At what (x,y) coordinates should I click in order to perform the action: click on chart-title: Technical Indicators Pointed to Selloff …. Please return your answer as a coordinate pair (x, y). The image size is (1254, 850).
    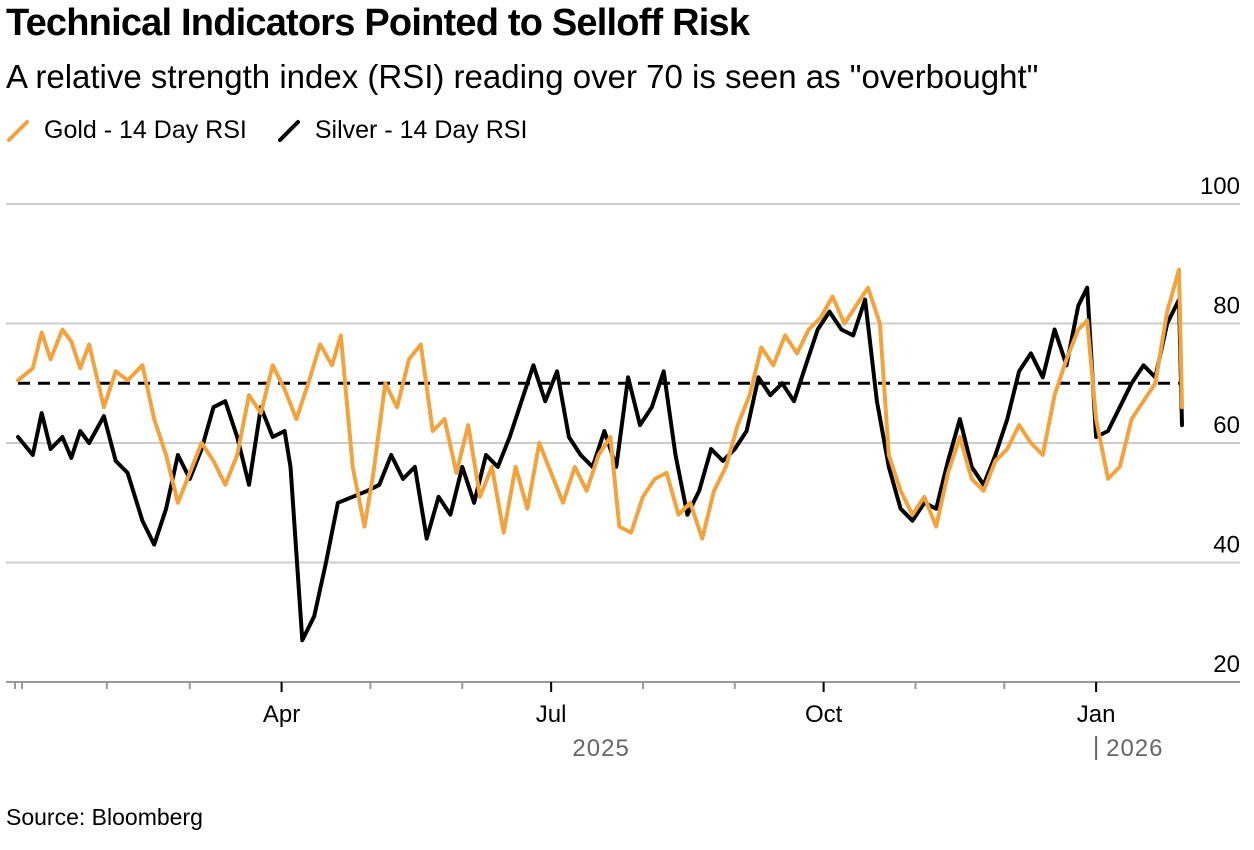
    Looking at the image, I should click on (378, 23).